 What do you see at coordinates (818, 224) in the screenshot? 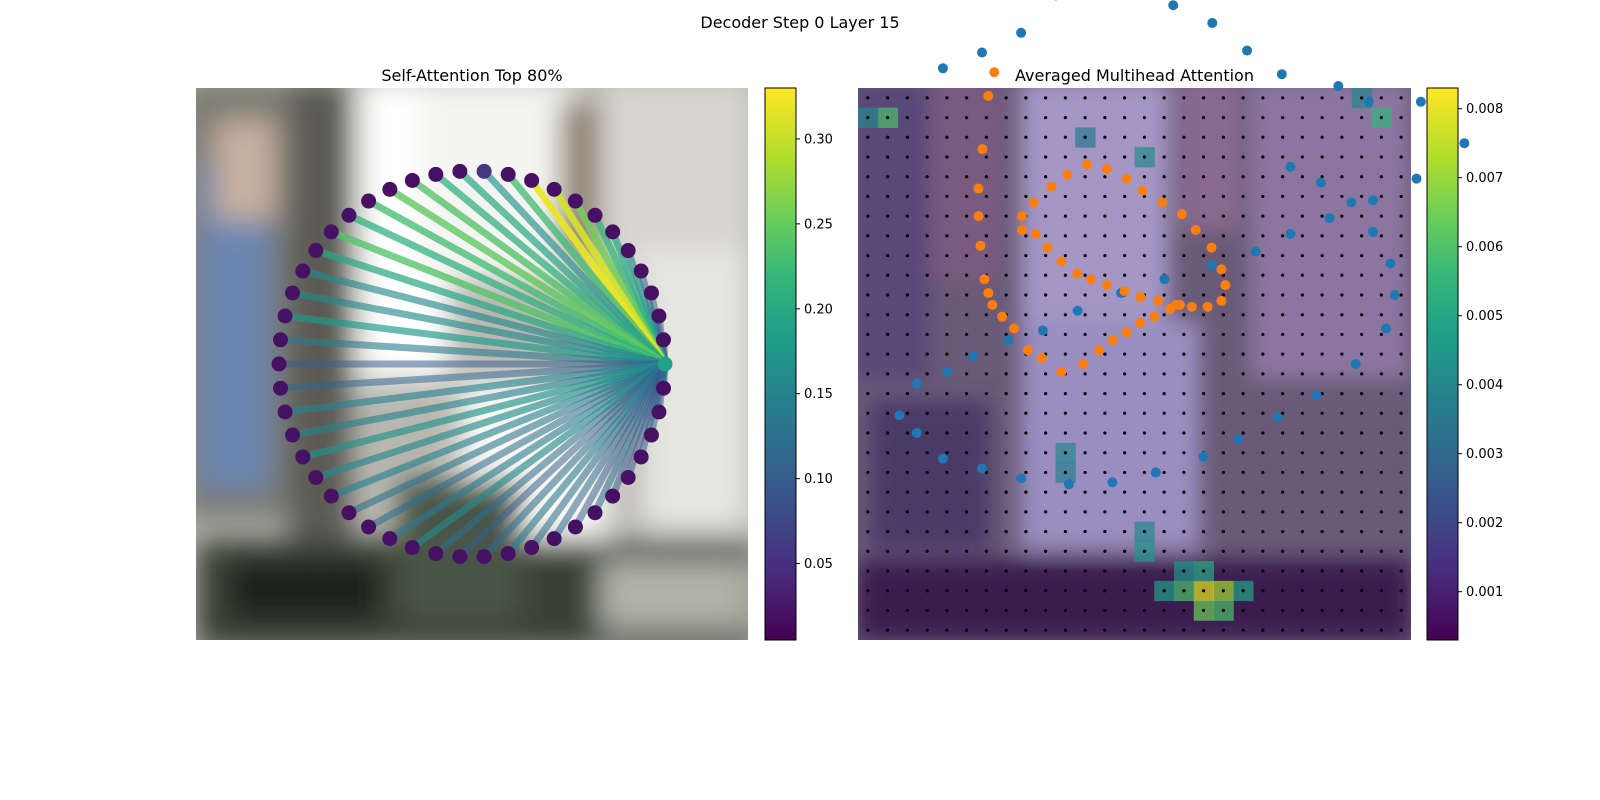
I see `colorbar-tick-label: 0.25` at bounding box center [818, 224].